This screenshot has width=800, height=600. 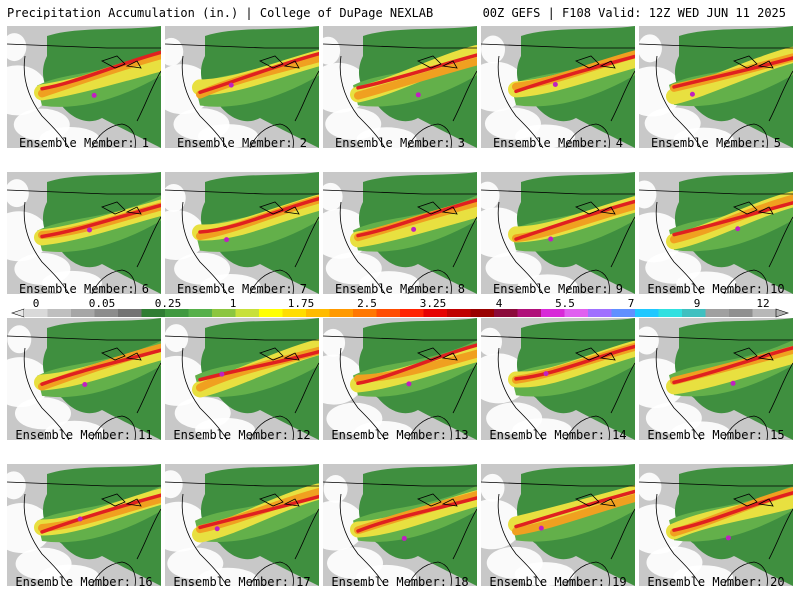 I want to click on colorbar-tick-label: 5.5, so click(x=565, y=303).